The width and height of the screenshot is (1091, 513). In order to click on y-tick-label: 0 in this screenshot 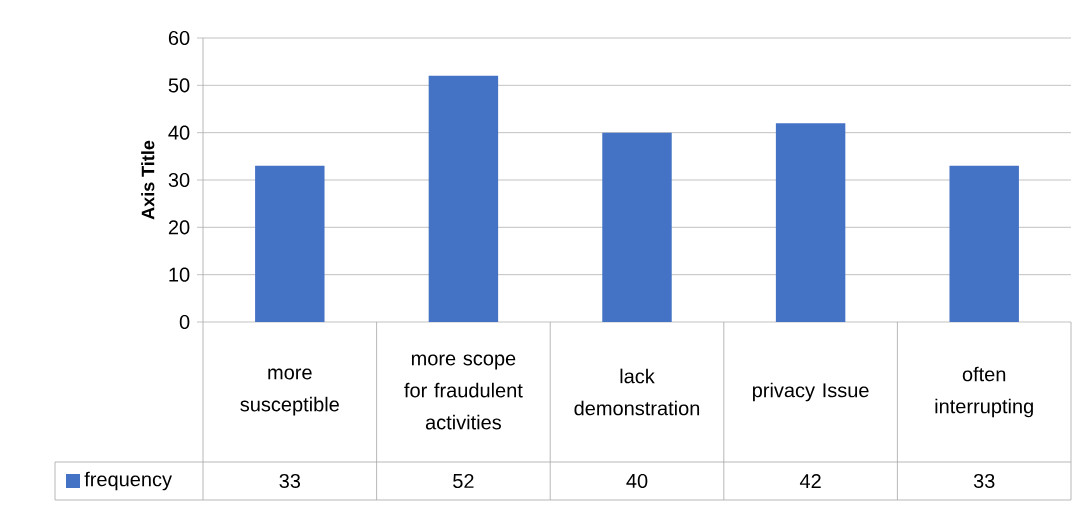, I will do `click(184, 322)`.